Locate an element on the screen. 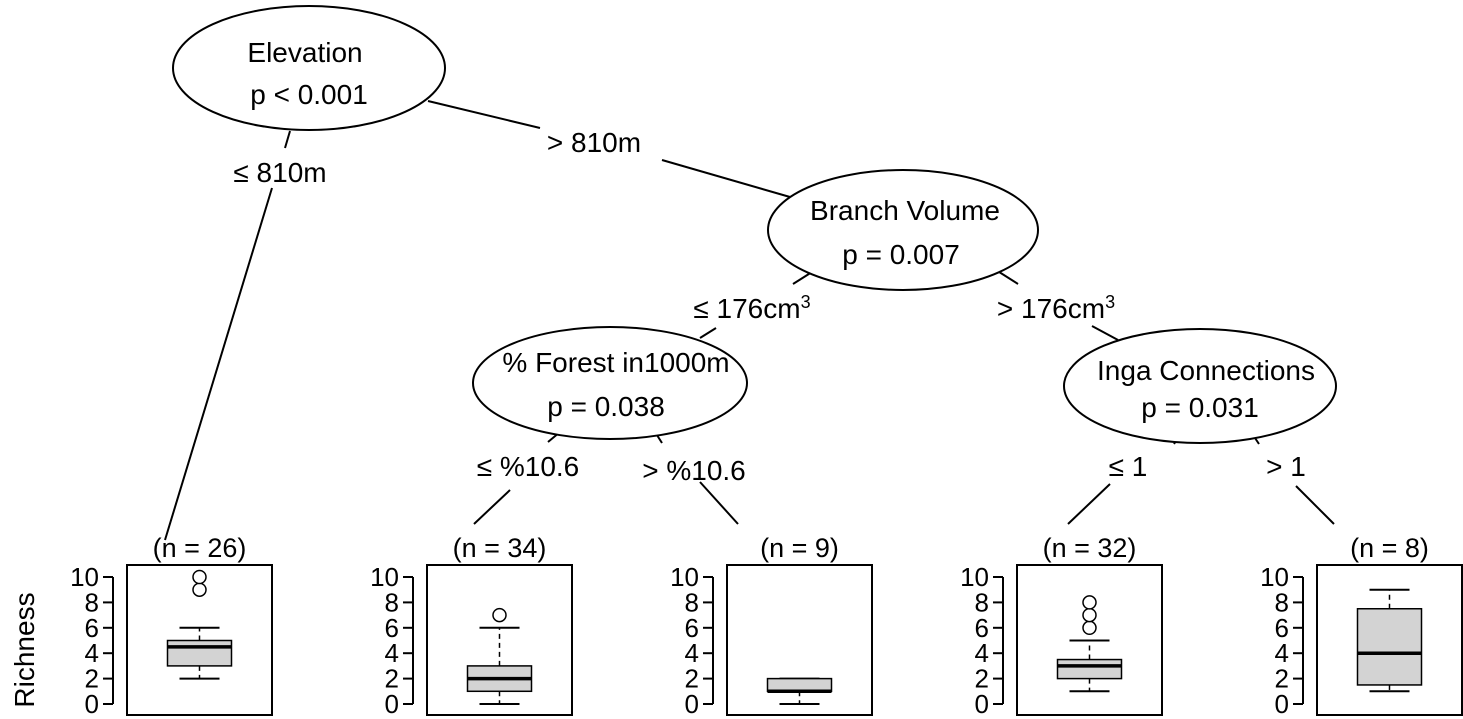 The image size is (1463, 719). node-branch-volume: Branch Volume p = 0.007 is located at coordinates (903, 230).